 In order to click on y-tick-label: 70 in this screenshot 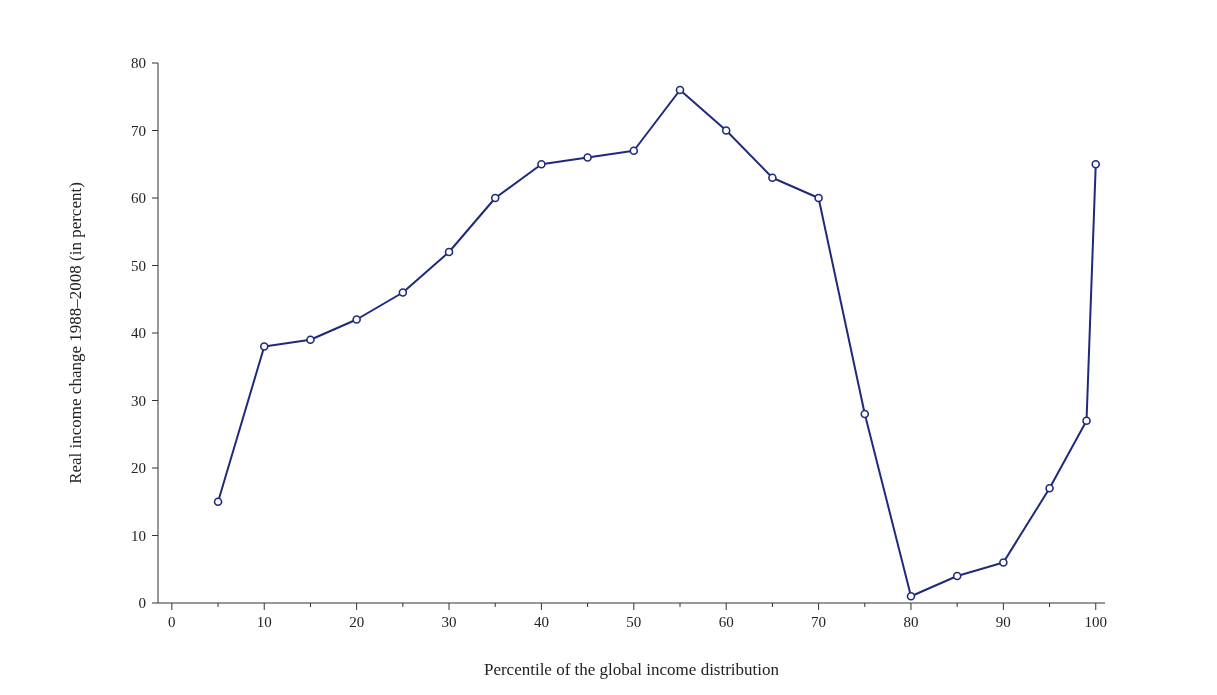, I will do `click(138, 130)`.